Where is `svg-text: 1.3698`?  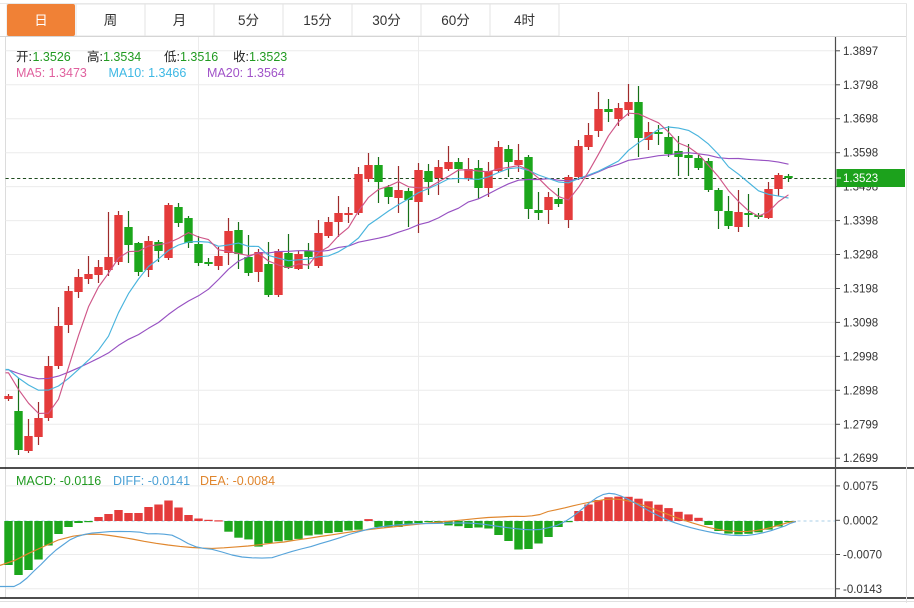 svg-text: 1.3698 is located at coordinates (860, 120).